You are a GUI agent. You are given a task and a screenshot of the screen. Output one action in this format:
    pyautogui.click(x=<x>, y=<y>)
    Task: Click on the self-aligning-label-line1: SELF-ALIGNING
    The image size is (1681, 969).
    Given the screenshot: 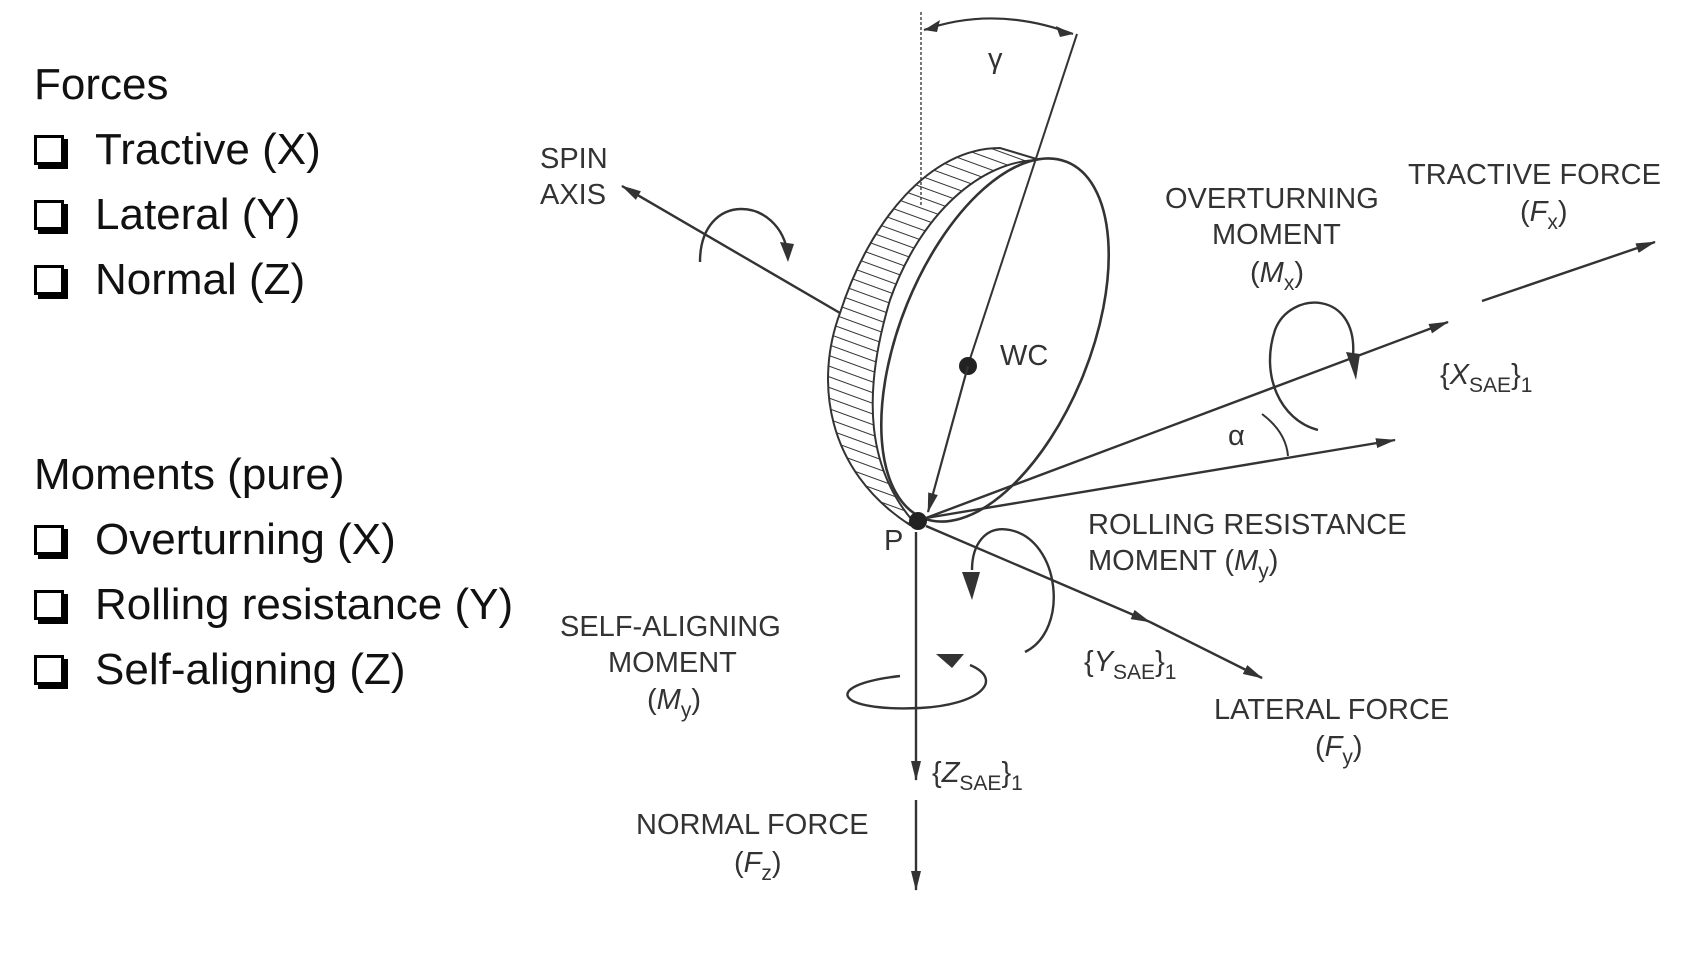 What is the action you would take?
    pyautogui.click(x=670, y=627)
    